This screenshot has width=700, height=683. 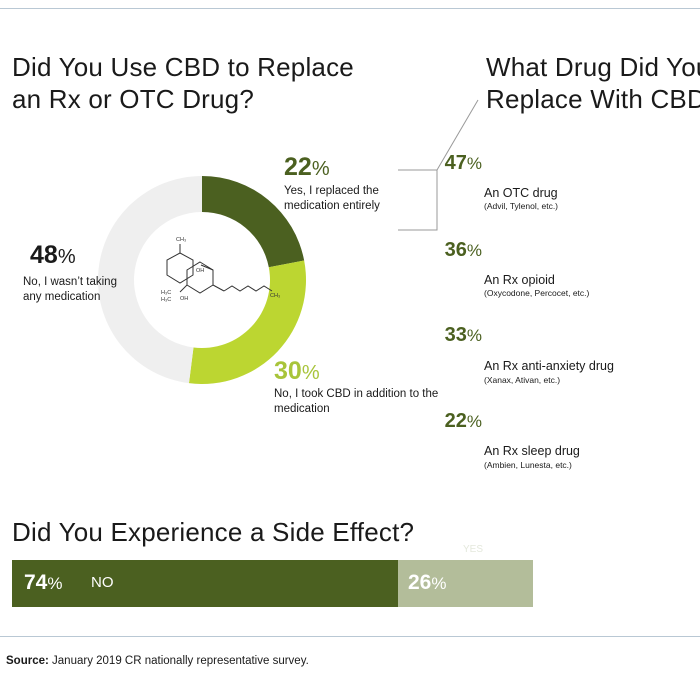 What do you see at coordinates (438, 165) in the screenshot?
I see `leader-lines` at bounding box center [438, 165].